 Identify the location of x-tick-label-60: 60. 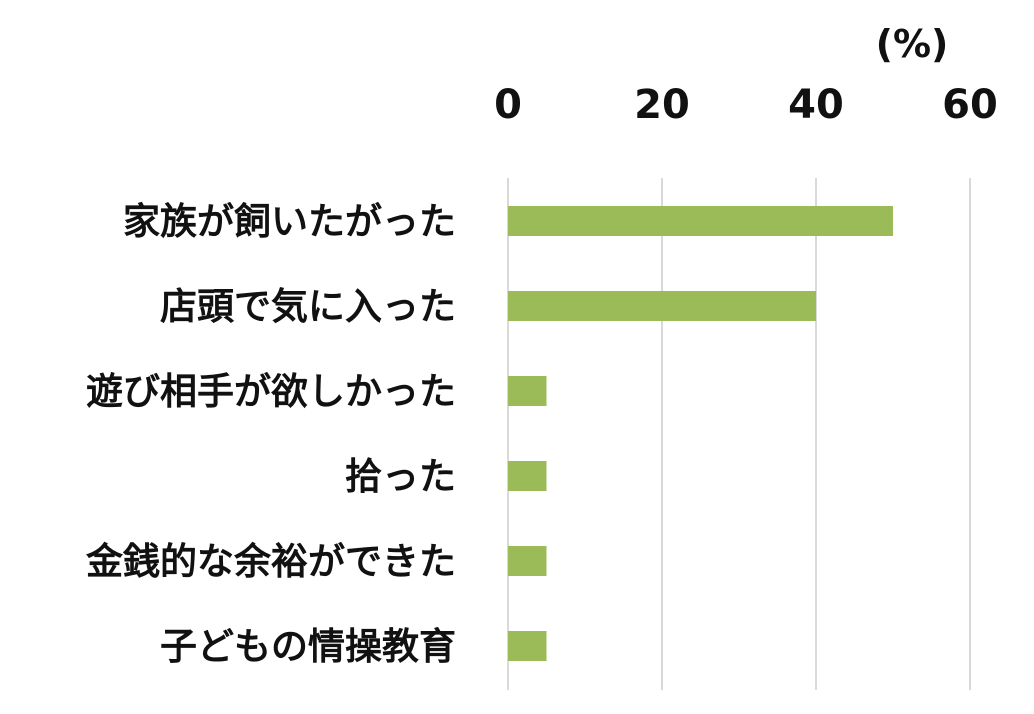
(970, 105).